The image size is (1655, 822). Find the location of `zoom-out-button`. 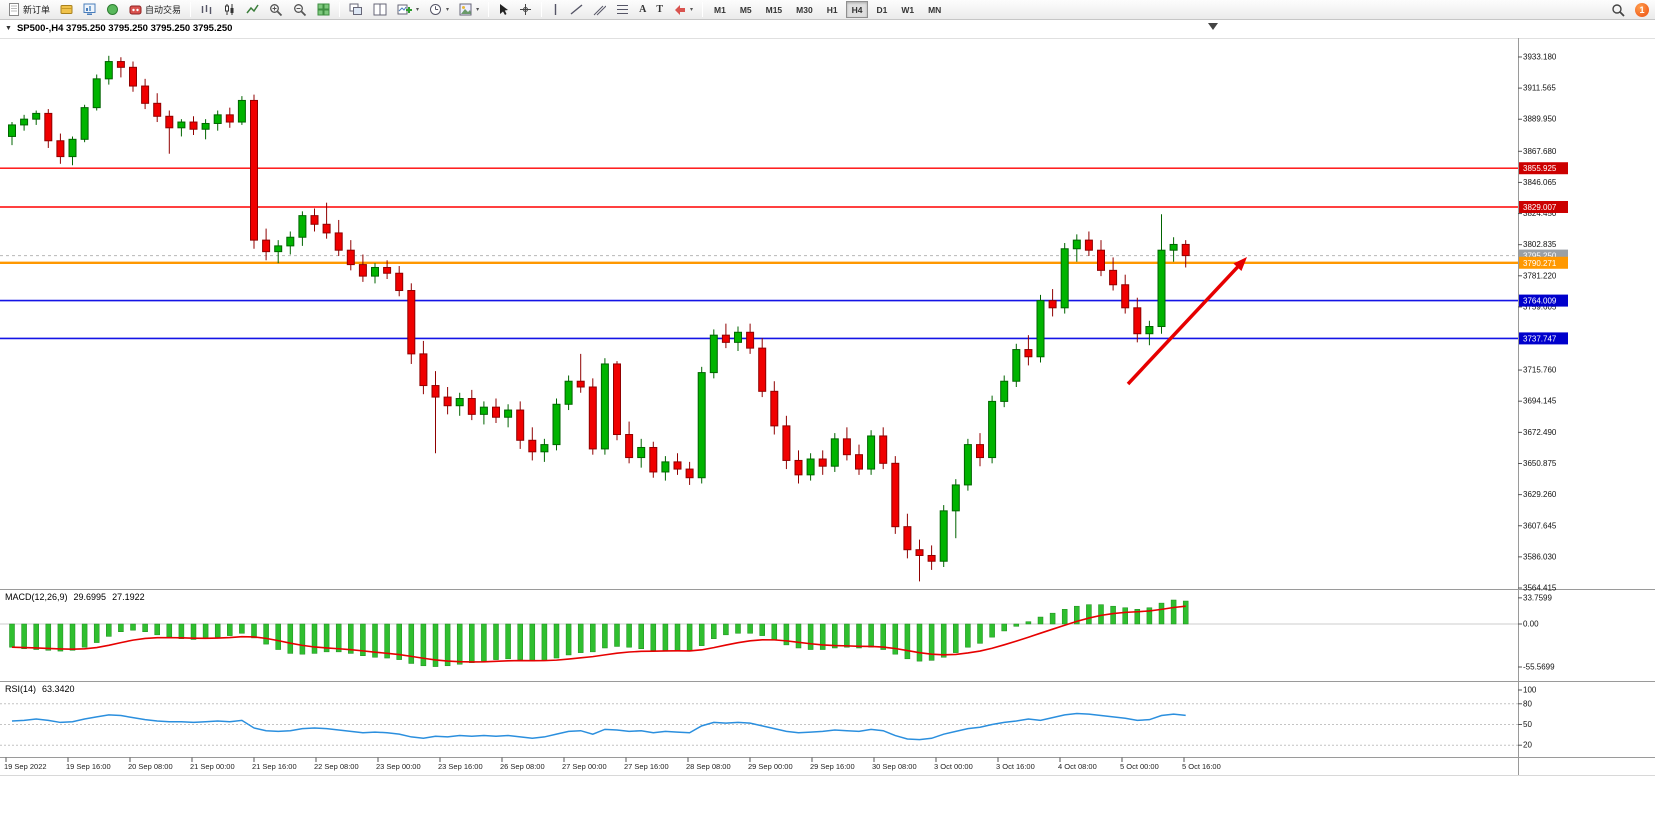

zoom-out-button is located at coordinates (300, 10).